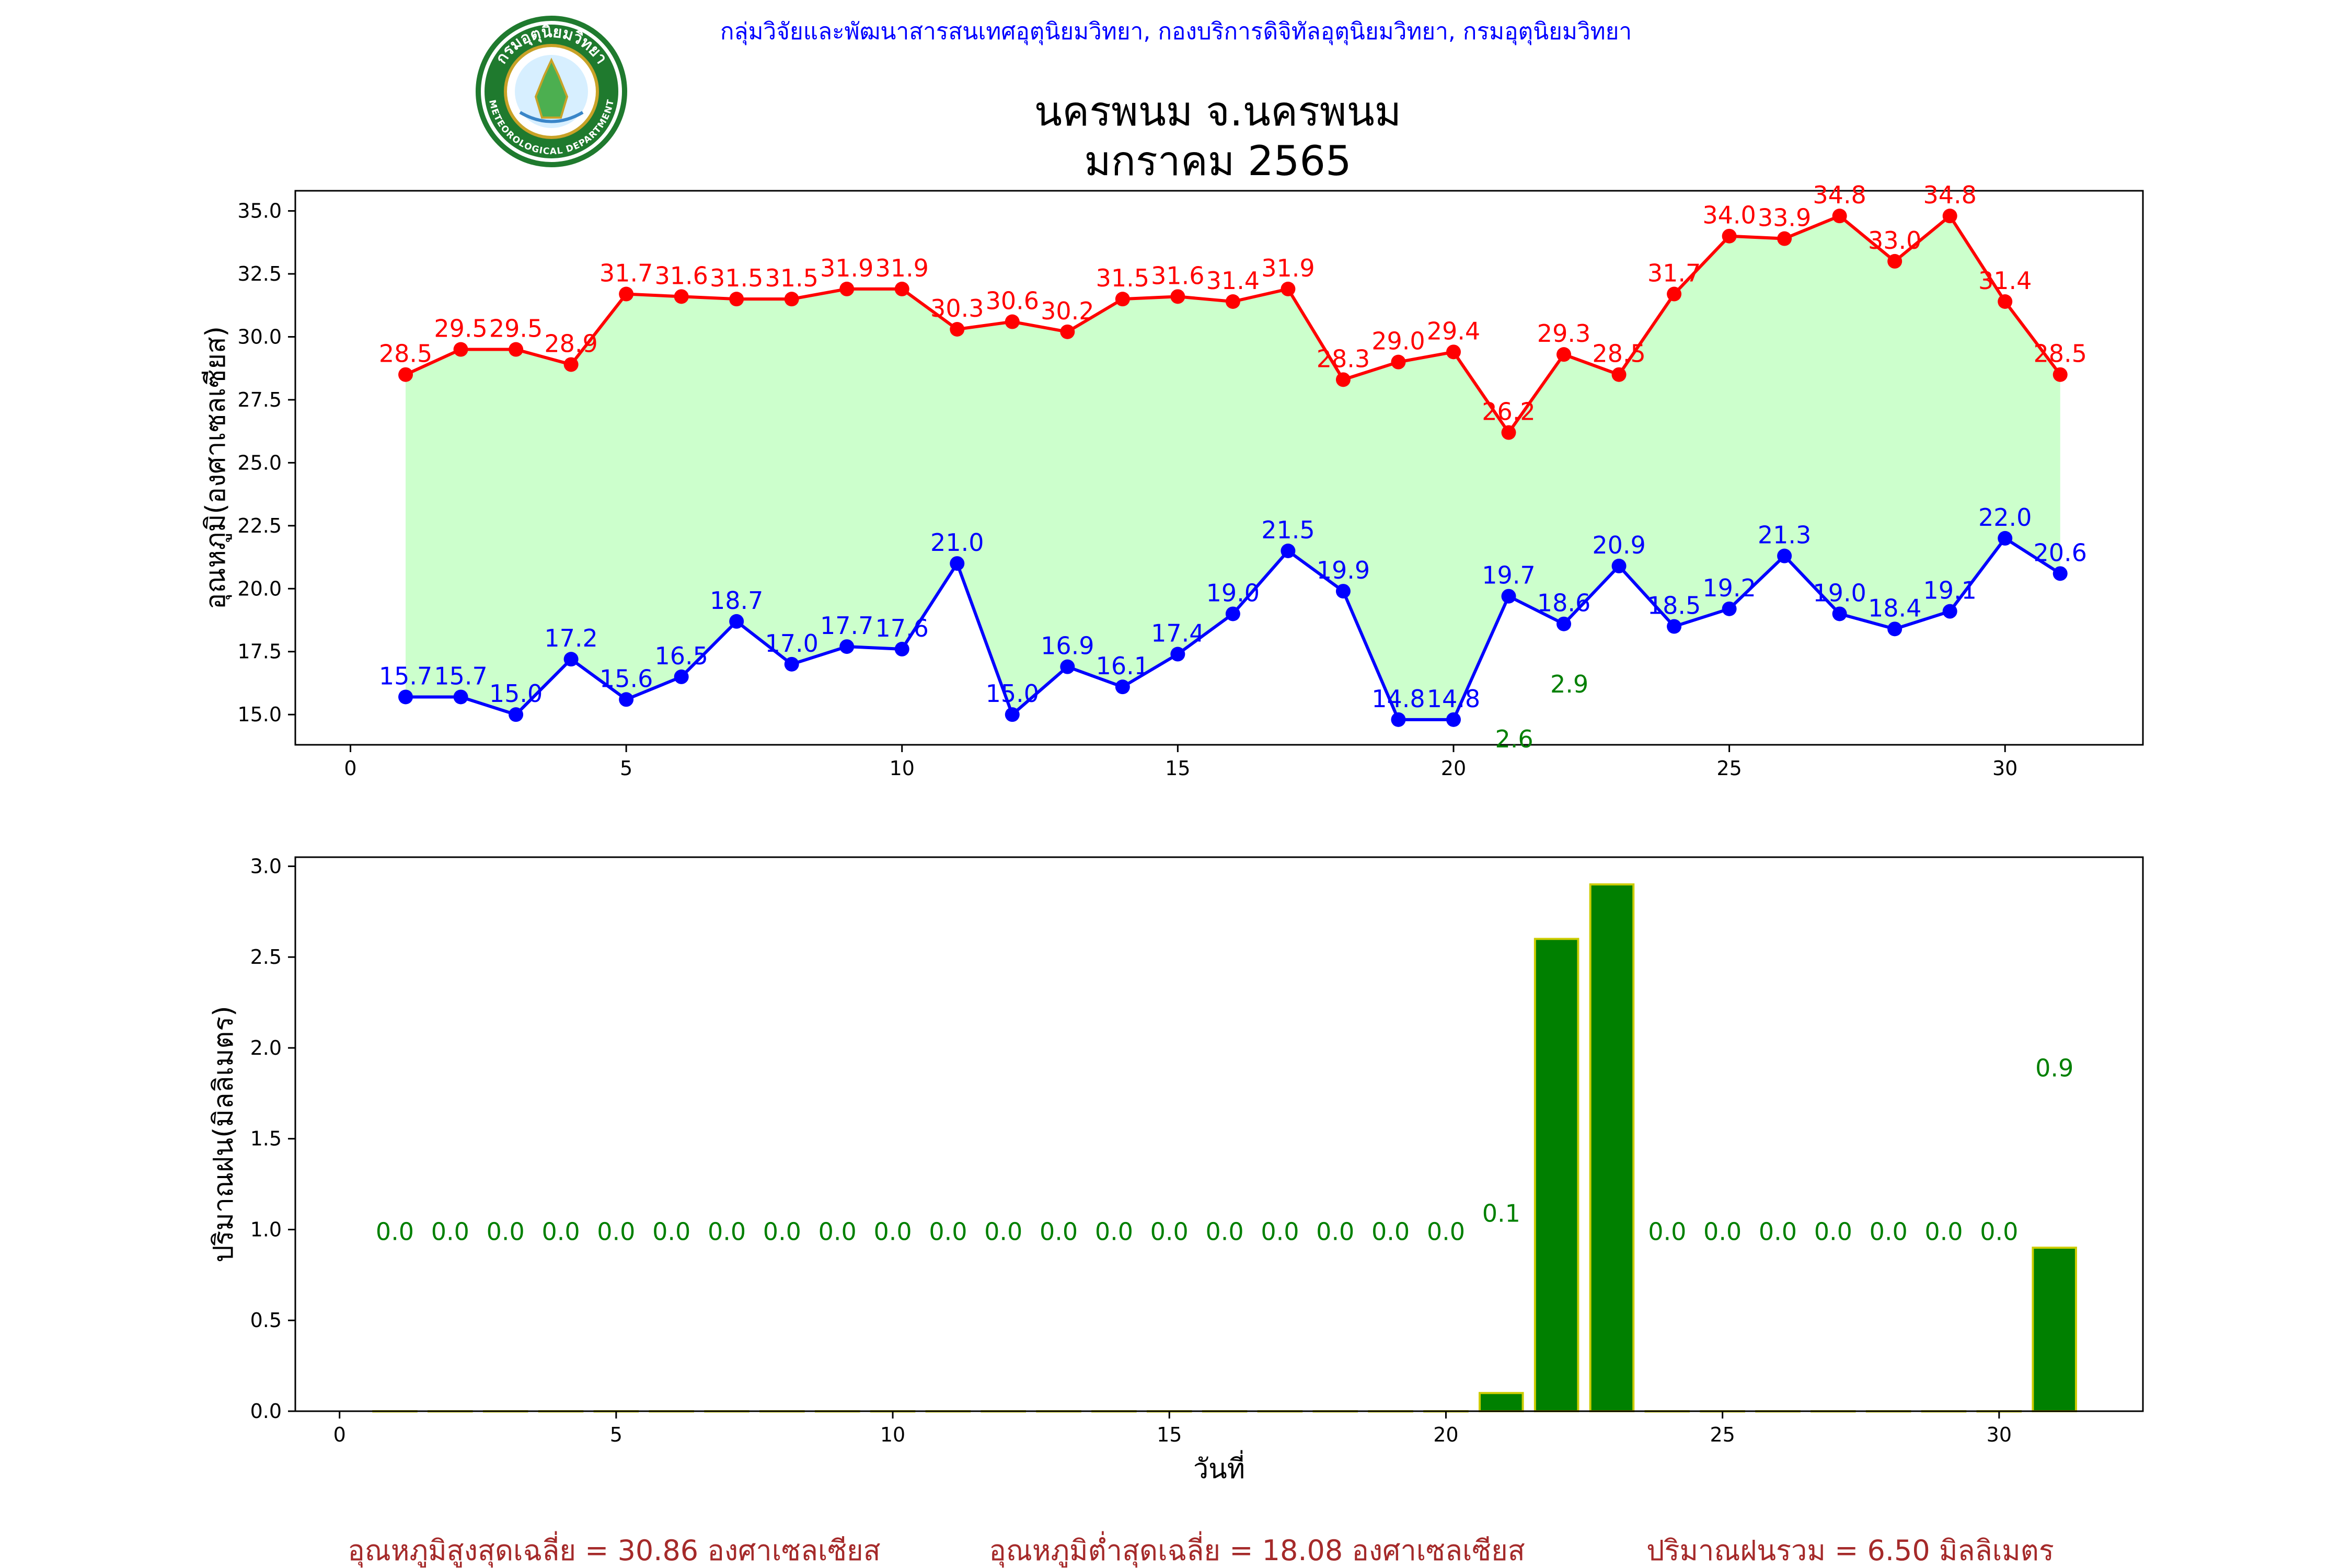 The image size is (2352, 1568). What do you see at coordinates (1729, 768) in the screenshot?
I see `temperature-x-tick-label: 25` at bounding box center [1729, 768].